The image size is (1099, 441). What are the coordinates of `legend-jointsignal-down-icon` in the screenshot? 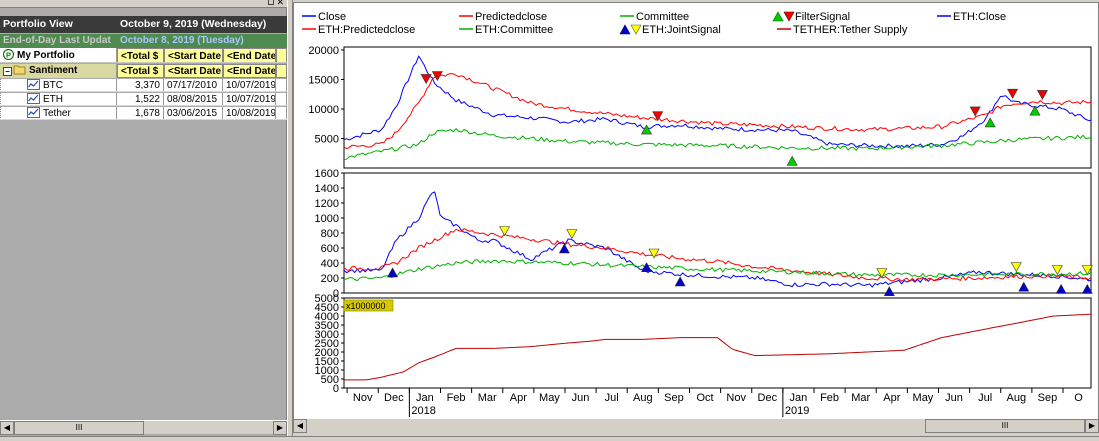 It's located at (636, 29).